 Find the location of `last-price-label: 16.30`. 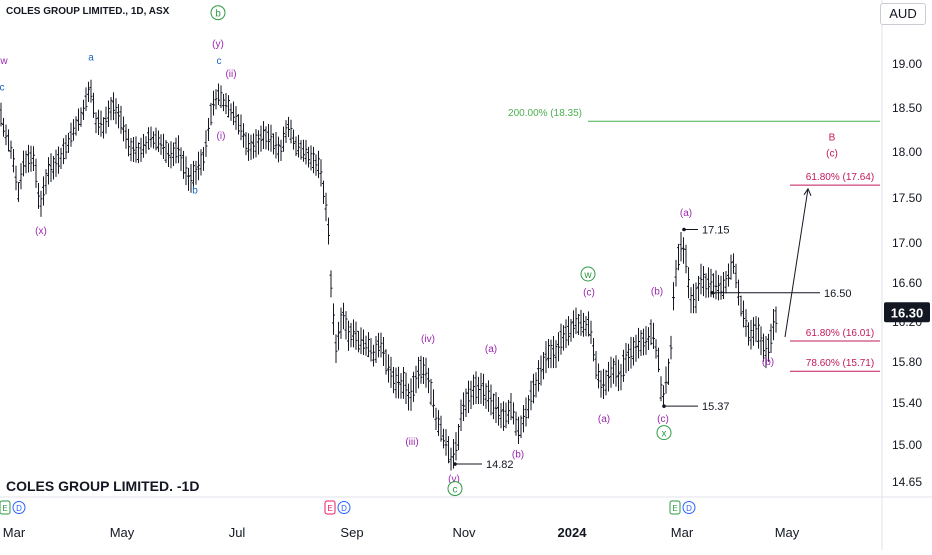

last-price-label: 16.30 is located at coordinates (907, 312).